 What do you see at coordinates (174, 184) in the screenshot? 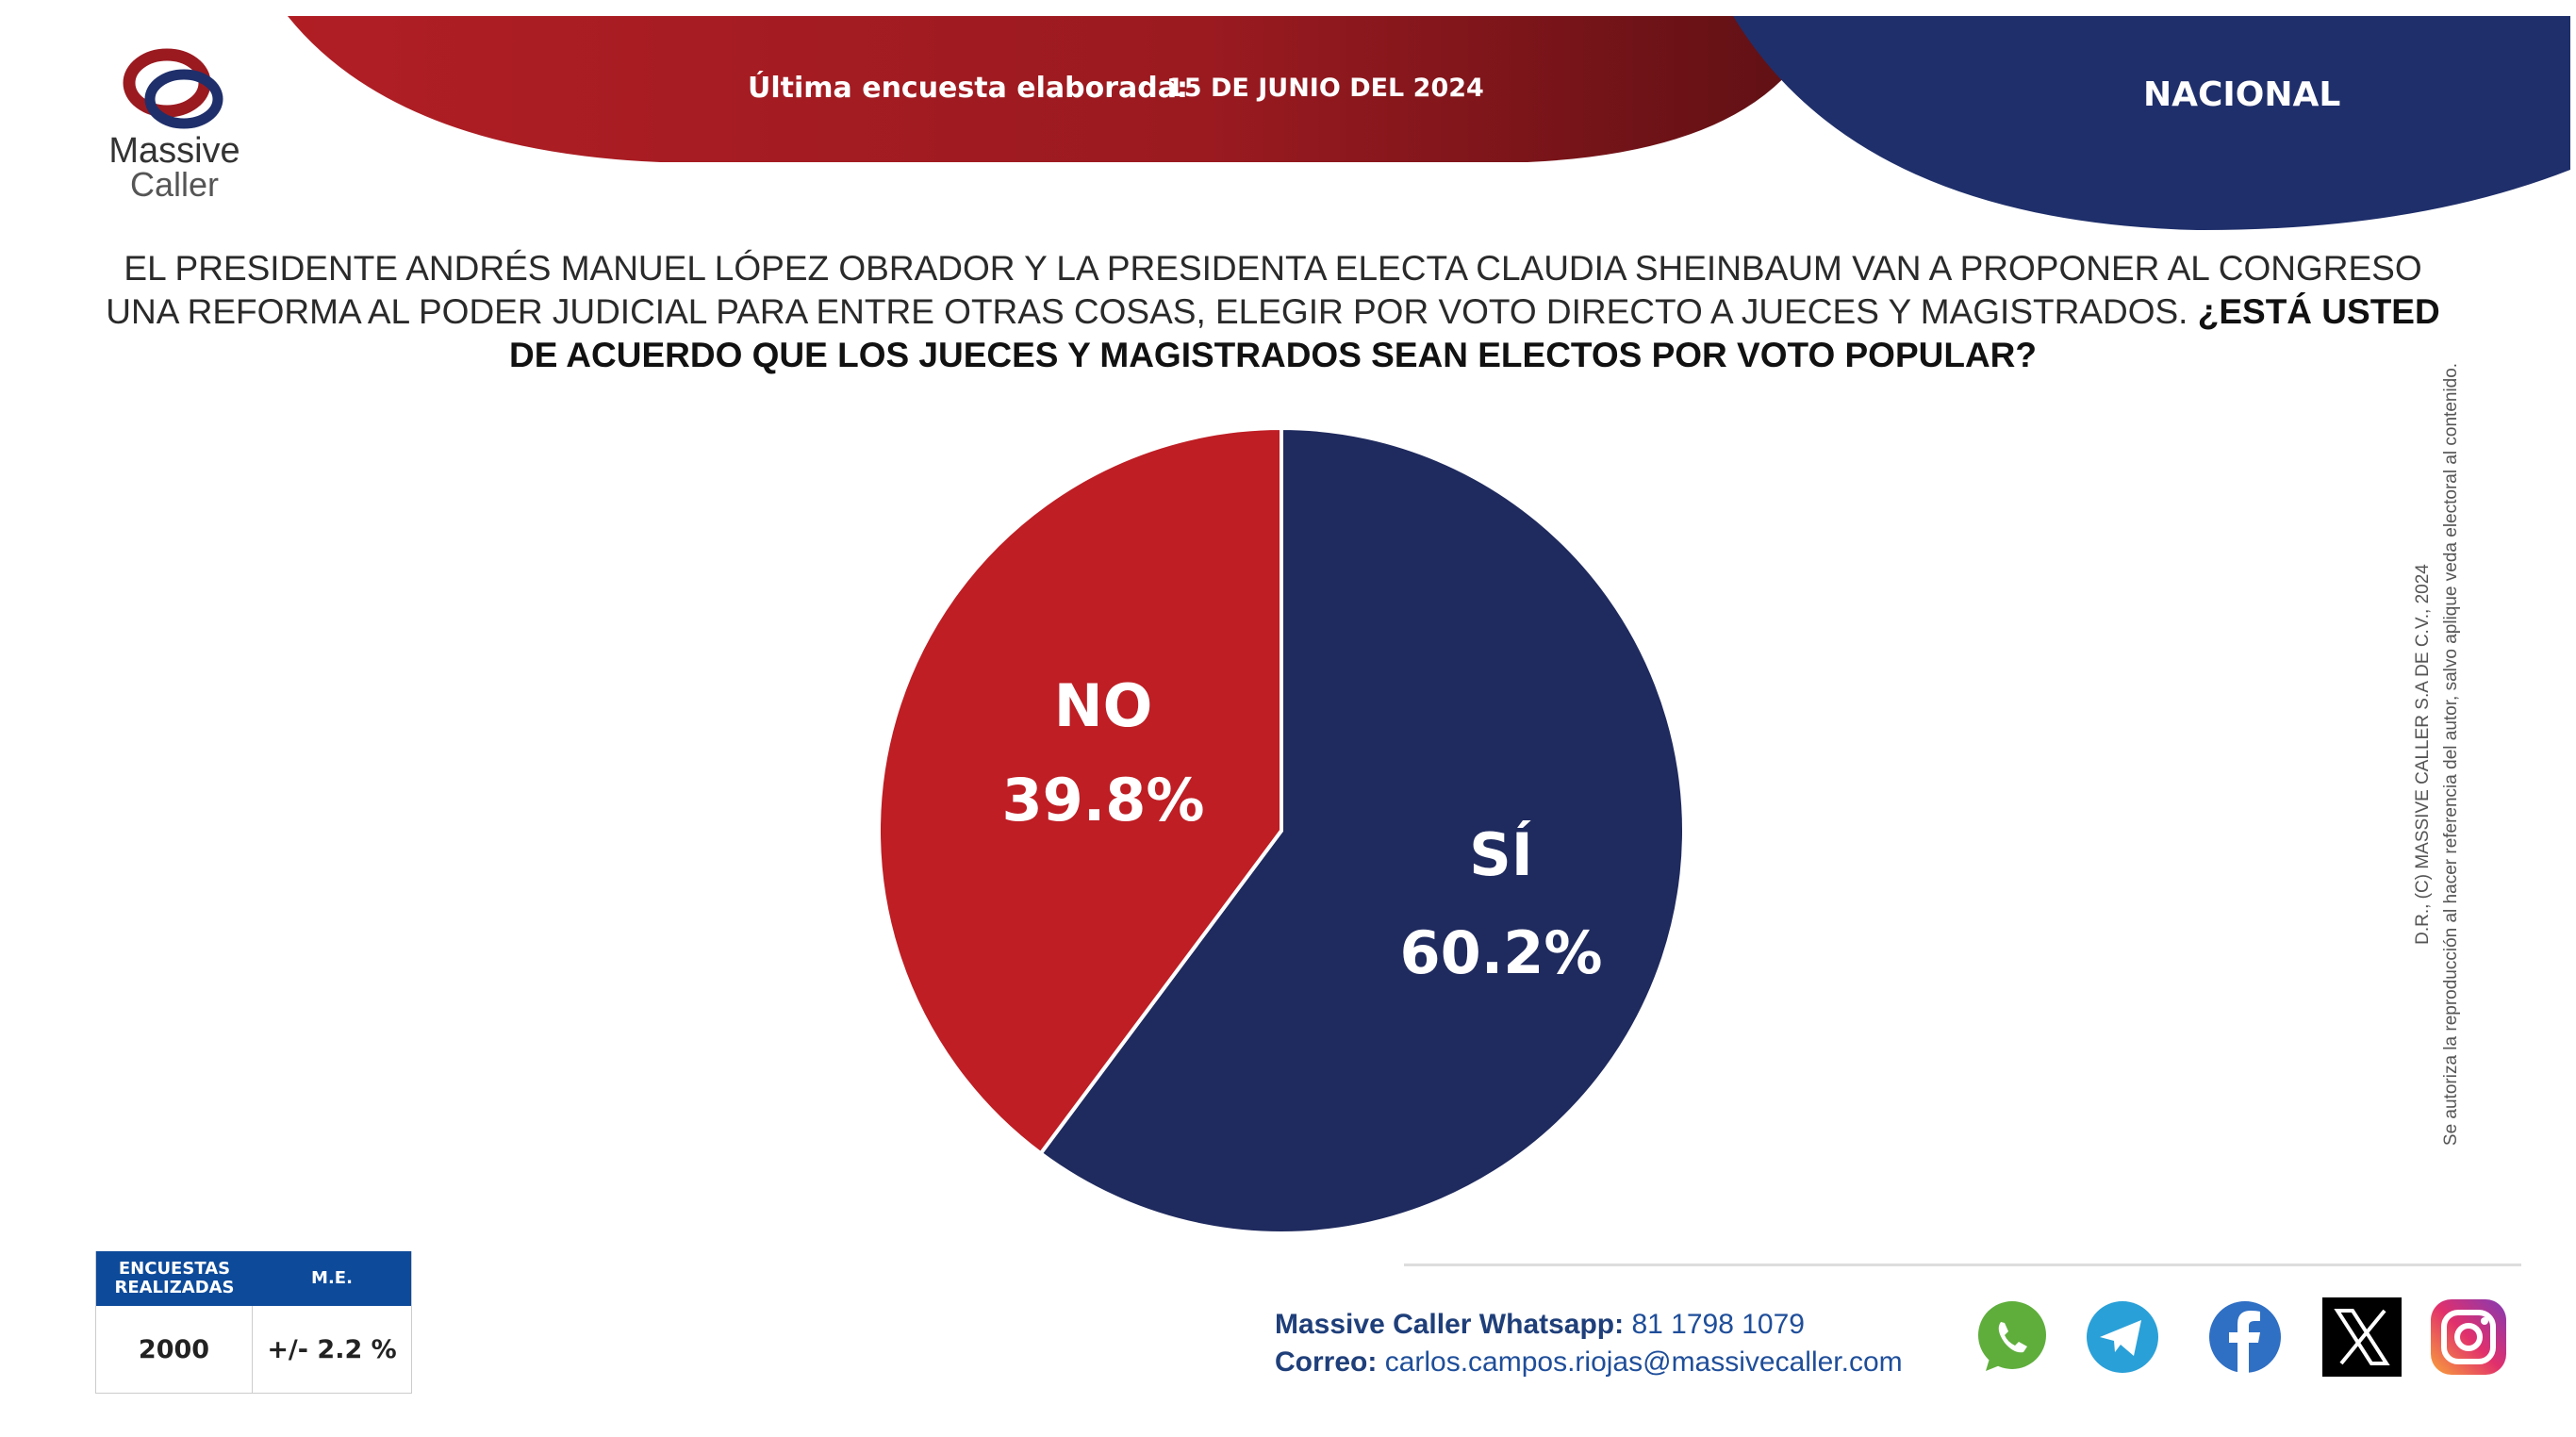
I see `brand-name-2: Caller` at bounding box center [174, 184].